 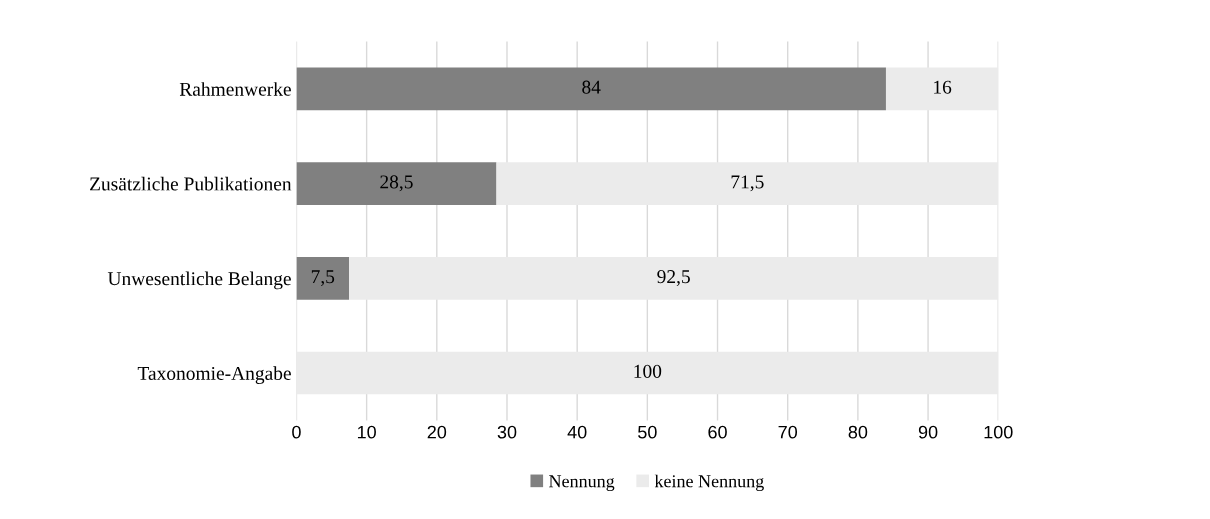 What do you see at coordinates (788, 432) in the screenshot?
I see `x-tick-label: 70` at bounding box center [788, 432].